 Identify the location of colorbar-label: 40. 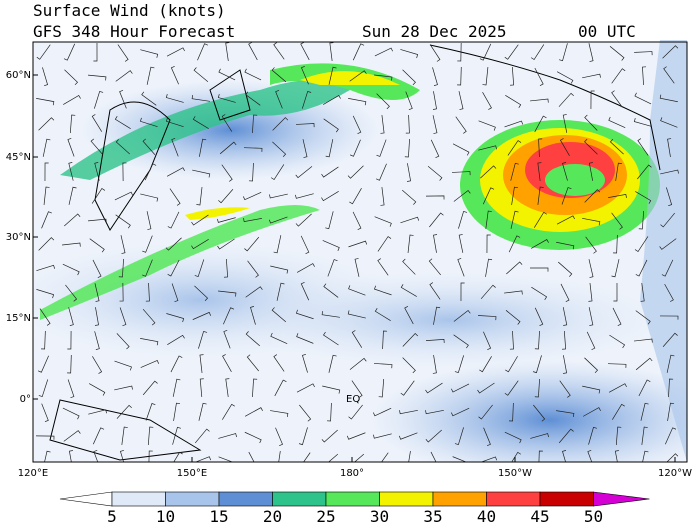
(486, 516).